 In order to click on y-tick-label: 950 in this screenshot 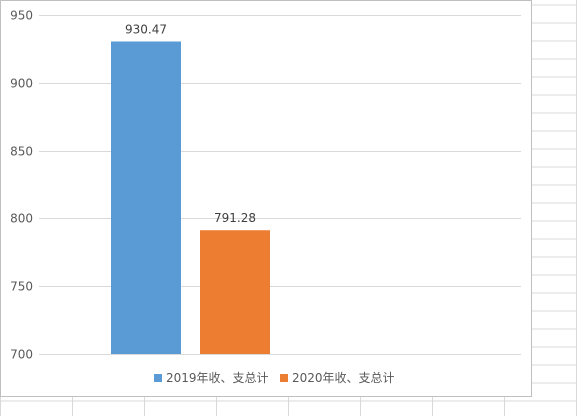, I will do `click(21, 16)`.